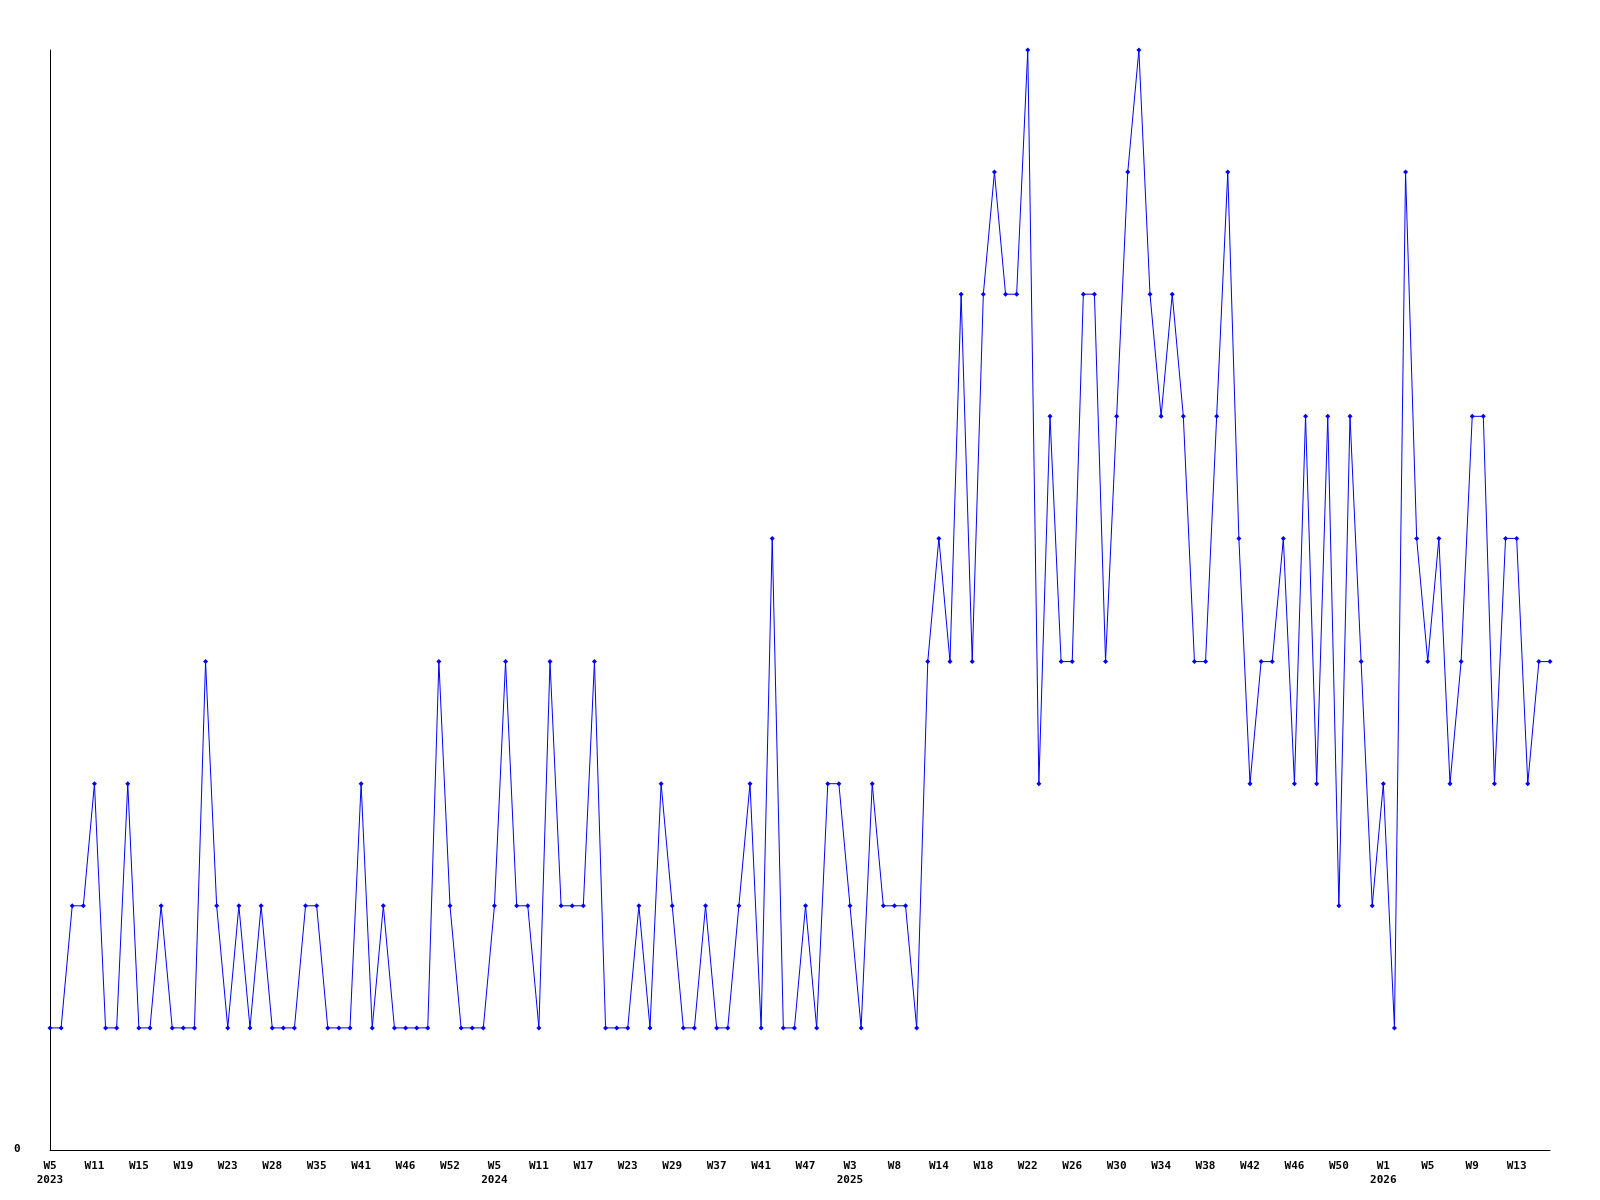  I want to click on x-tick-label: W47, so click(805, 1165).